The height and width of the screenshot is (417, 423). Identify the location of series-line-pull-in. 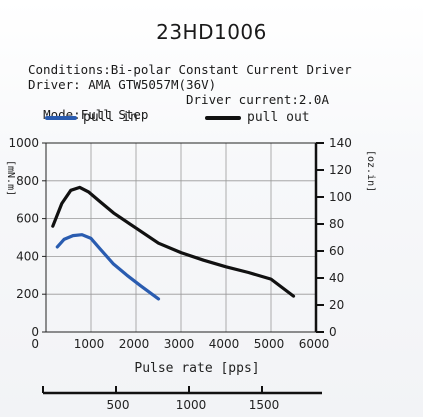
(108, 267).